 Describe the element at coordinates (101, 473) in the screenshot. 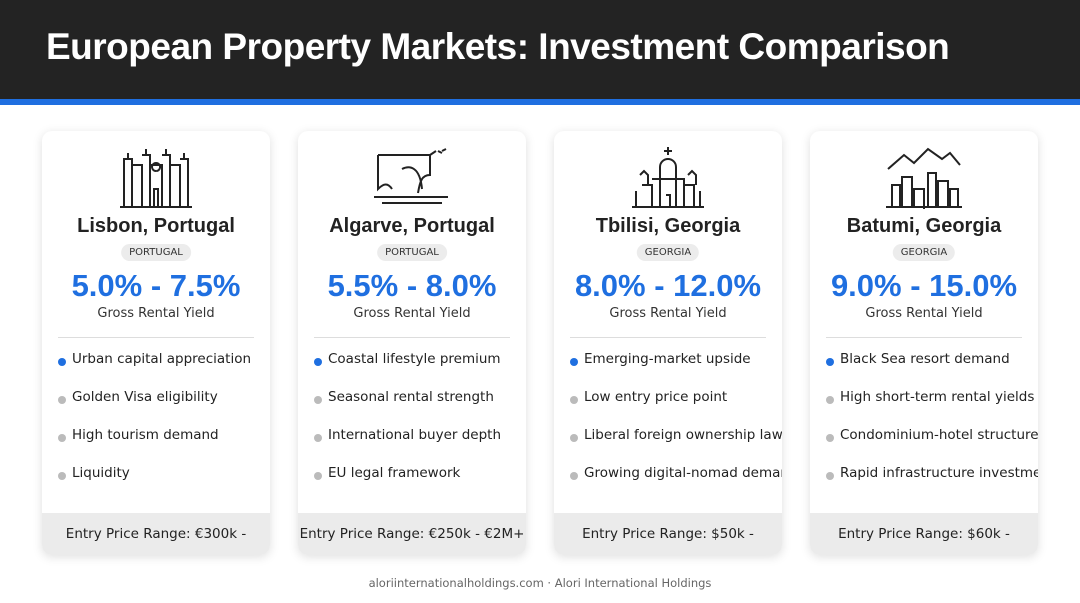

I see `feature: Liquidity` at that location.